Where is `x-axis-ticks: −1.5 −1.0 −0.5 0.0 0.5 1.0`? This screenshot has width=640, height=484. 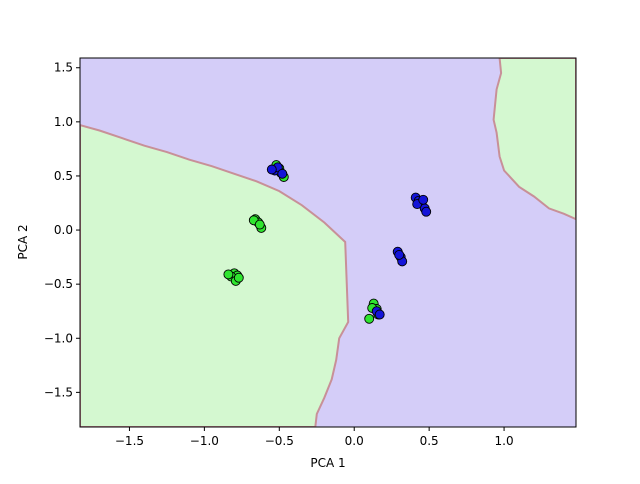 x-axis-ticks: −1.5 −1.0 −0.5 0.0 0.5 1.0 is located at coordinates (314, 437).